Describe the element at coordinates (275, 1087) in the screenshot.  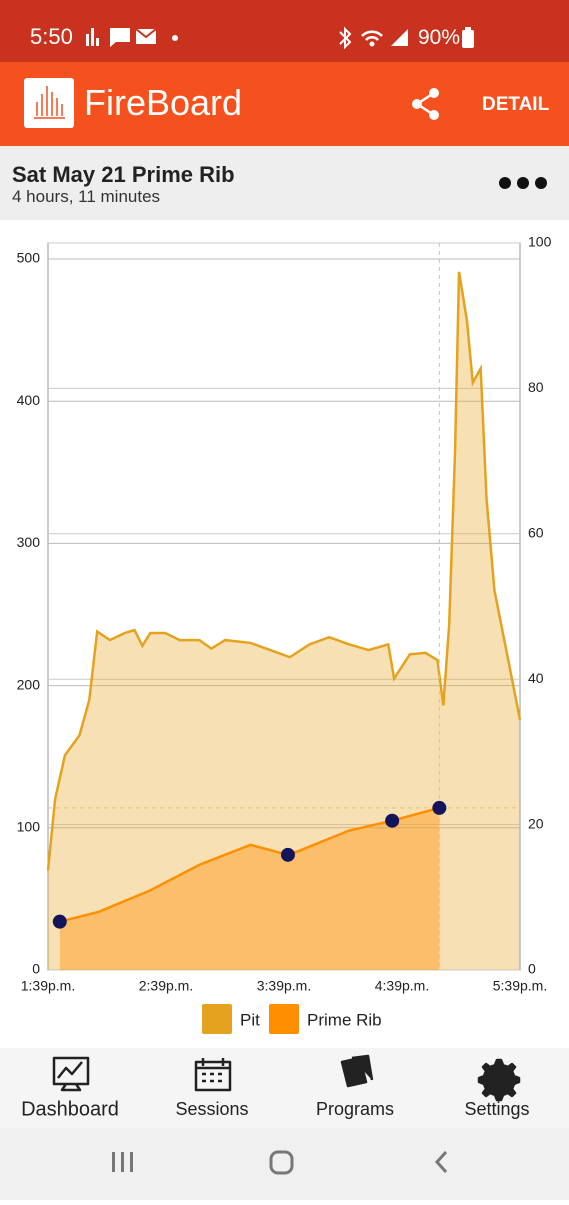
I see `nav-bar: Dashboard Sessions Programs Settings` at that location.